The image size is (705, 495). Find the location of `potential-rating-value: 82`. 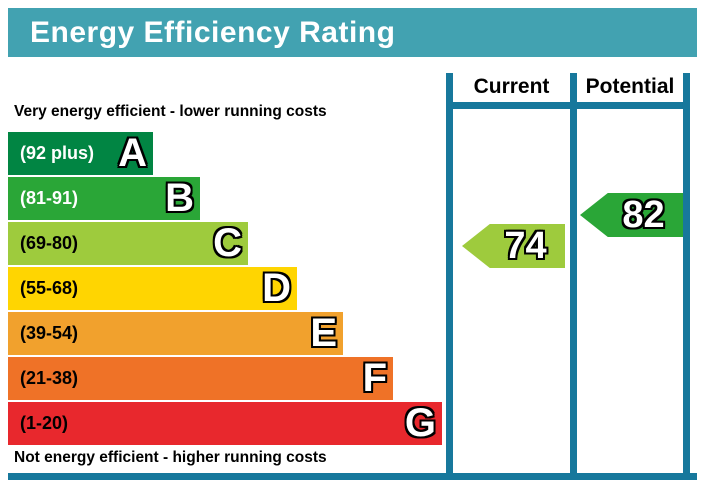

potential-rating-value: 82 is located at coordinates (643, 214).